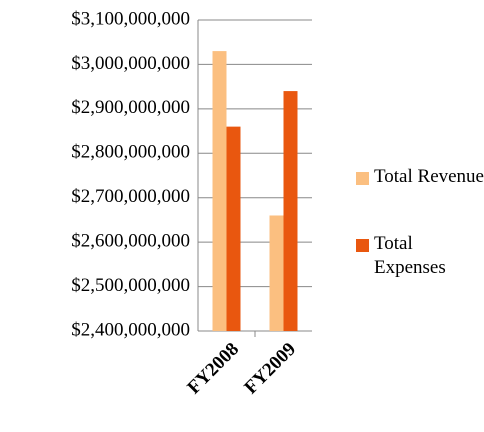 This screenshot has width=484, height=432. I want to click on y-tick-label: $2,500,000,000, so click(130, 285).